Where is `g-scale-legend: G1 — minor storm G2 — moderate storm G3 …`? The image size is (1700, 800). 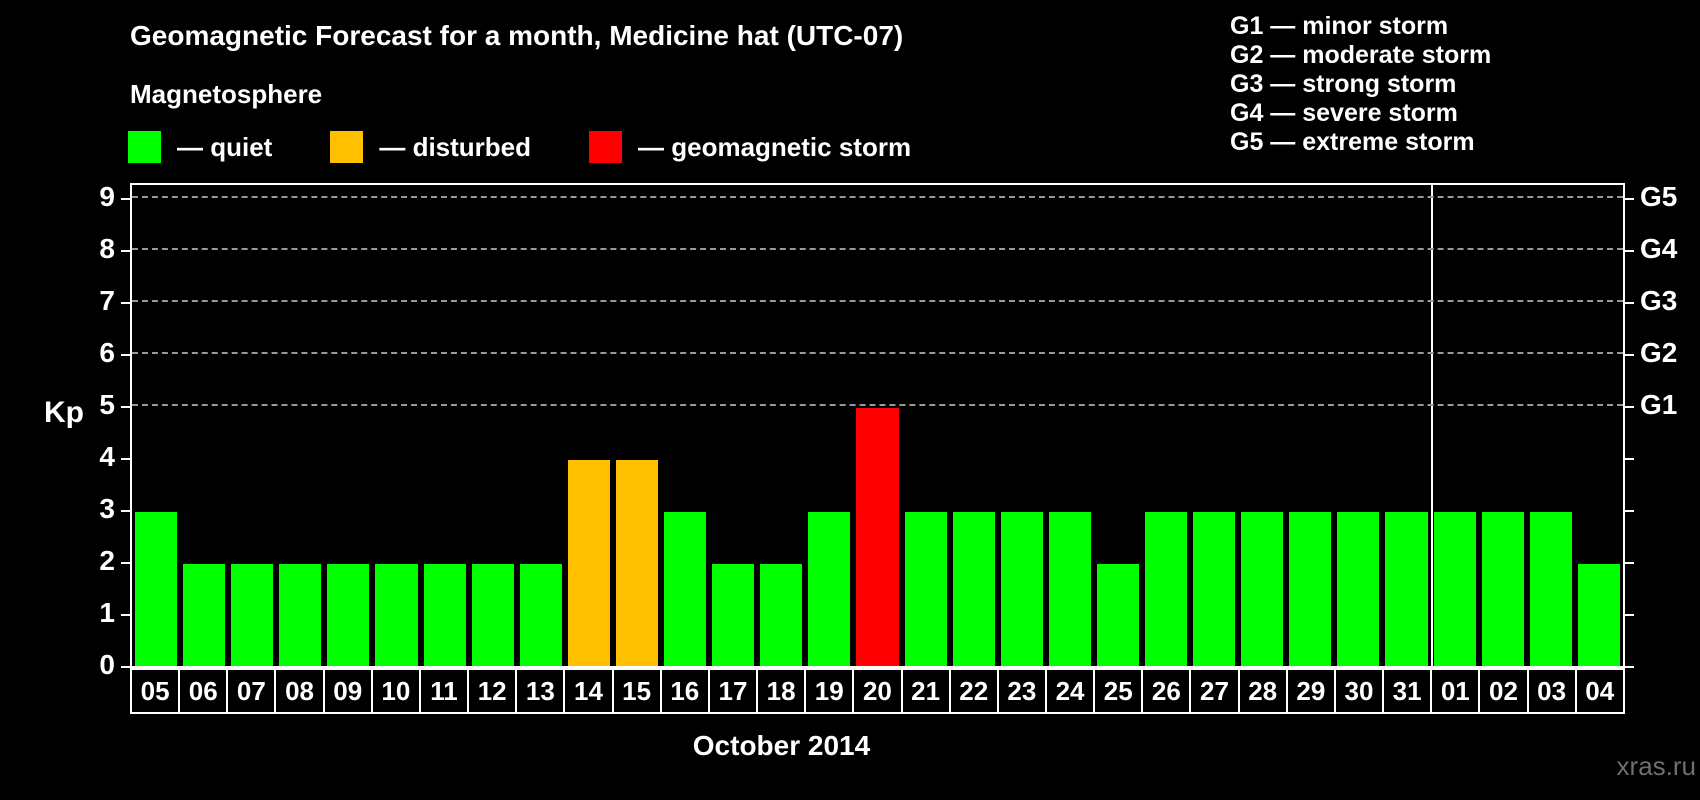
g-scale-legend: G1 — minor storm G2 — moderate storm G3 … is located at coordinates (1360, 84).